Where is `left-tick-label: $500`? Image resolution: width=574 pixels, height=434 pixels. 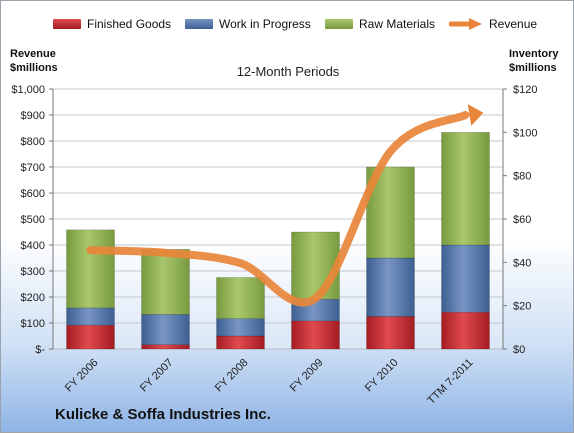
left-tick-label: $500 is located at coordinates (33, 220).